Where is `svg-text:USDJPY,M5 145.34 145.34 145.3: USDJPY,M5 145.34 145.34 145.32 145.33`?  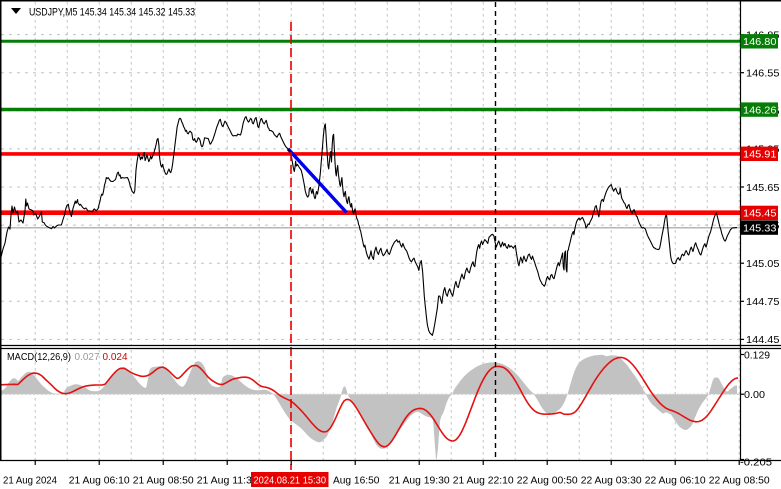 svg-text:USDJPY,M5 145.34 145.34 145.3: USDJPY,M5 145.34 145.34 145.32 145.33 is located at coordinates (112, 13).